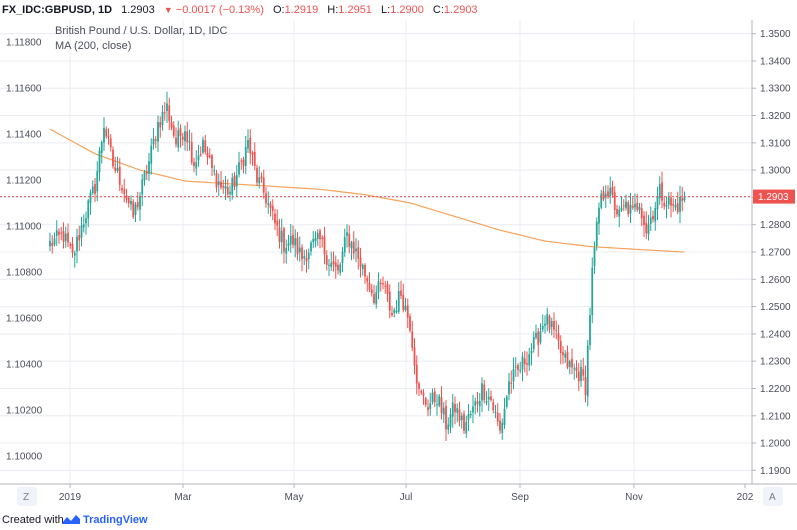  Describe the element at coordinates (775, 171) in the screenshot. I see `price-tick-label: 1.3000` at that location.